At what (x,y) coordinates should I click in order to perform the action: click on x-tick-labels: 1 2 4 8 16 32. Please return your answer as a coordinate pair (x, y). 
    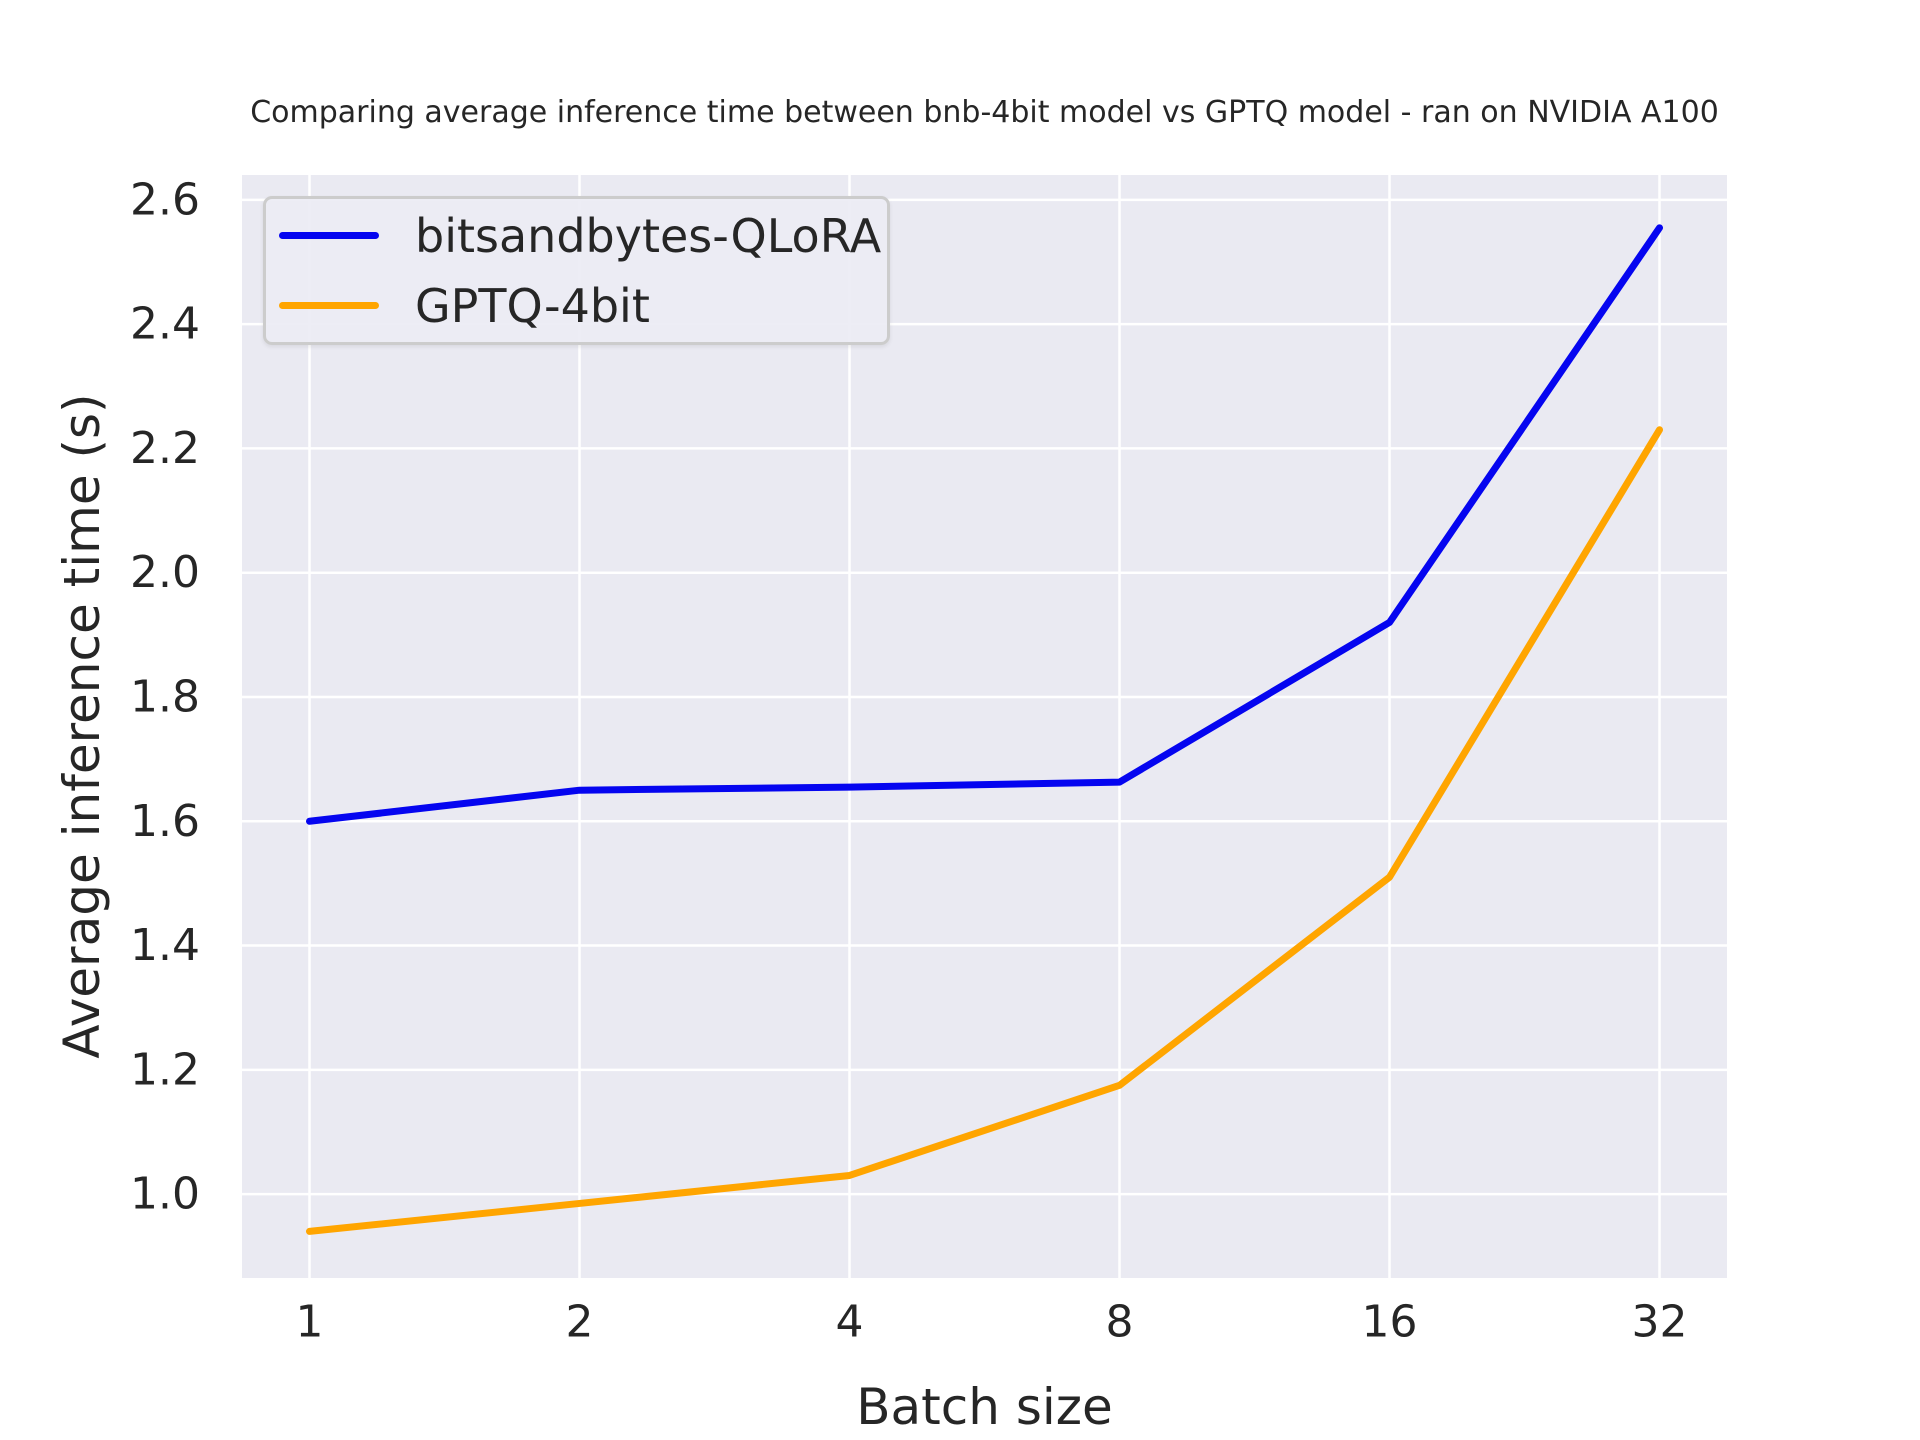
    Looking at the image, I should click on (992, 1322).